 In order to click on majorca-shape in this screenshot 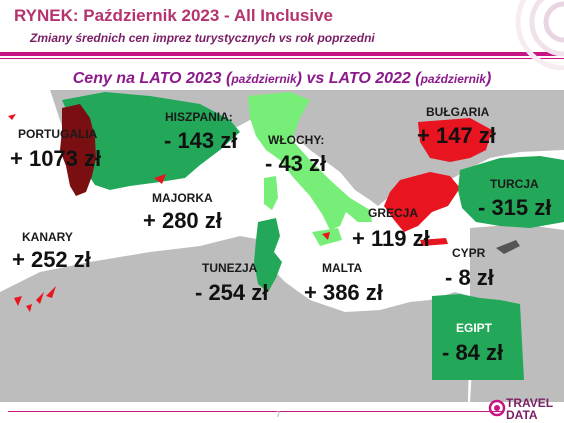, I will do `click(160, 179)`.